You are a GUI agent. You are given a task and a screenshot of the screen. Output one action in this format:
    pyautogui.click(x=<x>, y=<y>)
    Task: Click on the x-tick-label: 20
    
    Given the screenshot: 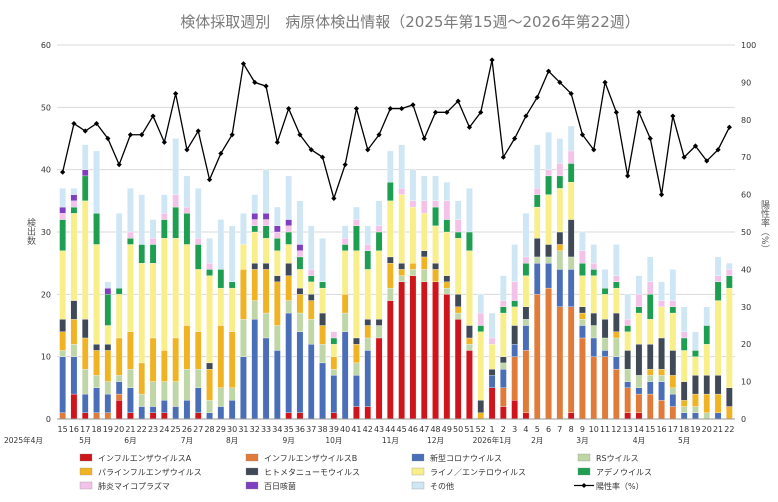 What is the action you would take?
    pyautogui.click(x=119, y=429)
    